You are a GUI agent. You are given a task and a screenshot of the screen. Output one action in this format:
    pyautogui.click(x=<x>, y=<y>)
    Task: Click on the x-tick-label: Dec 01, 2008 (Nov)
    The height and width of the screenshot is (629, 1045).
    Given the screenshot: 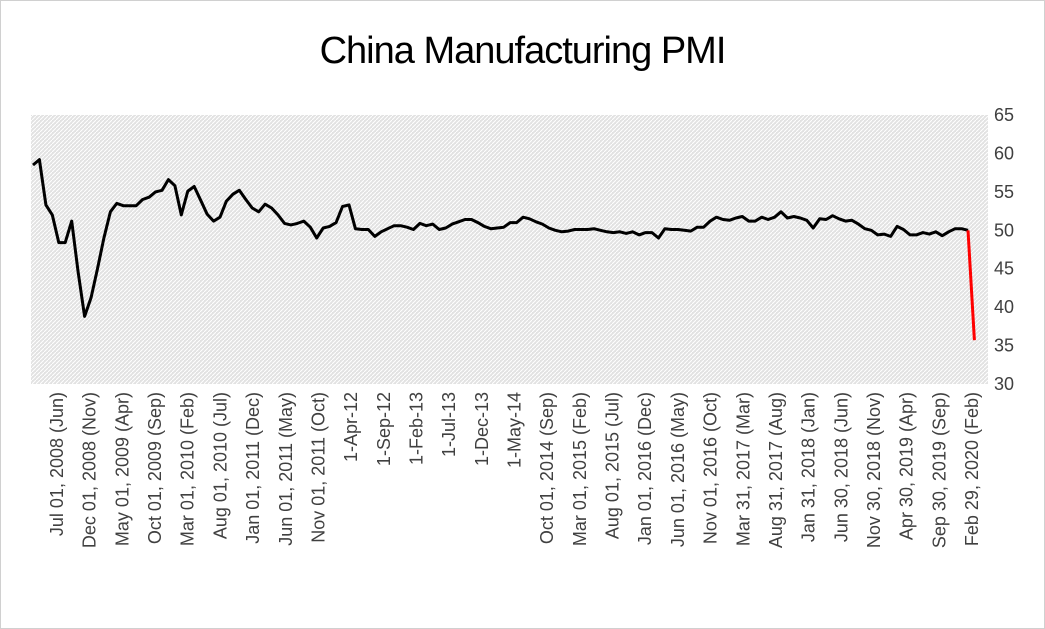 What is the action you would take?
    pyautogui.click(x=90, y=470)
    